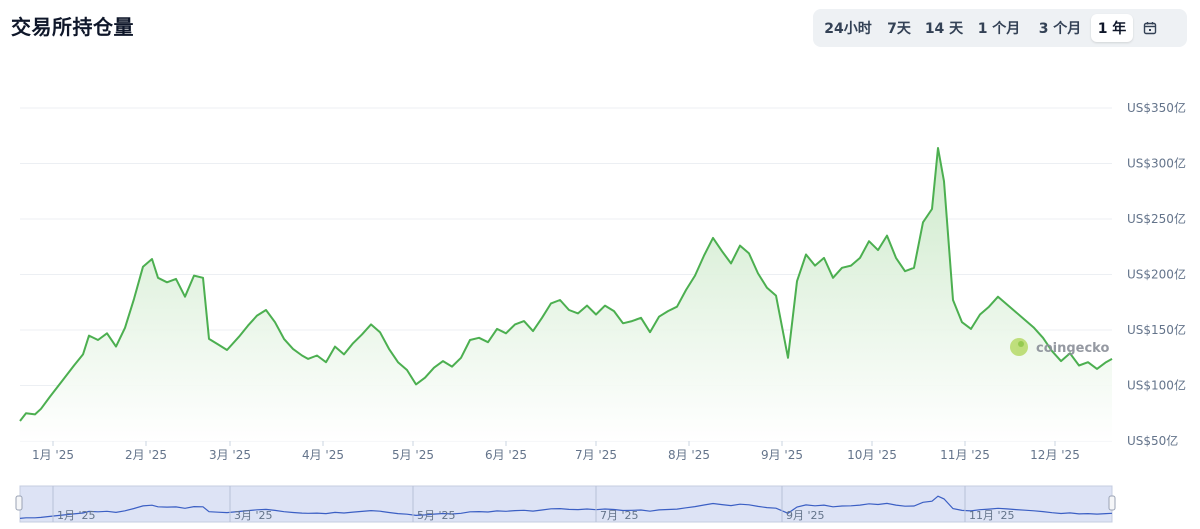 Image resolution: width=1200 pixels, height=529 pixels. I want to click on coingecko-gecko-eye, so click(1021, 344).